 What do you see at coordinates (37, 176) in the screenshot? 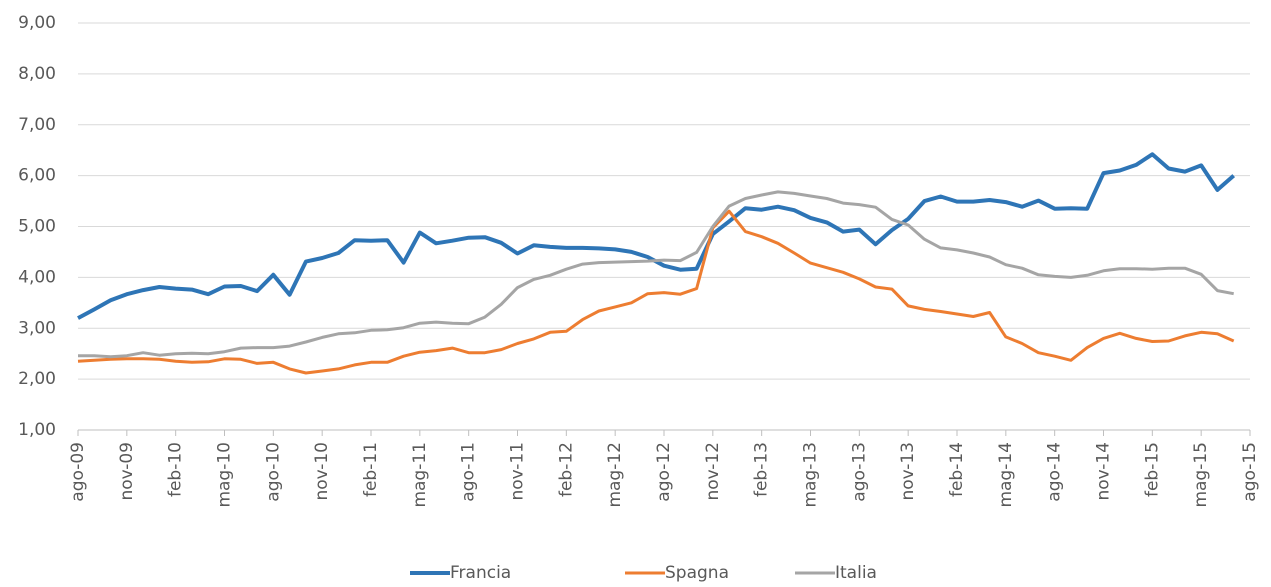
I see `y-tick-label: 6,00` at bounding box center [37, 176].